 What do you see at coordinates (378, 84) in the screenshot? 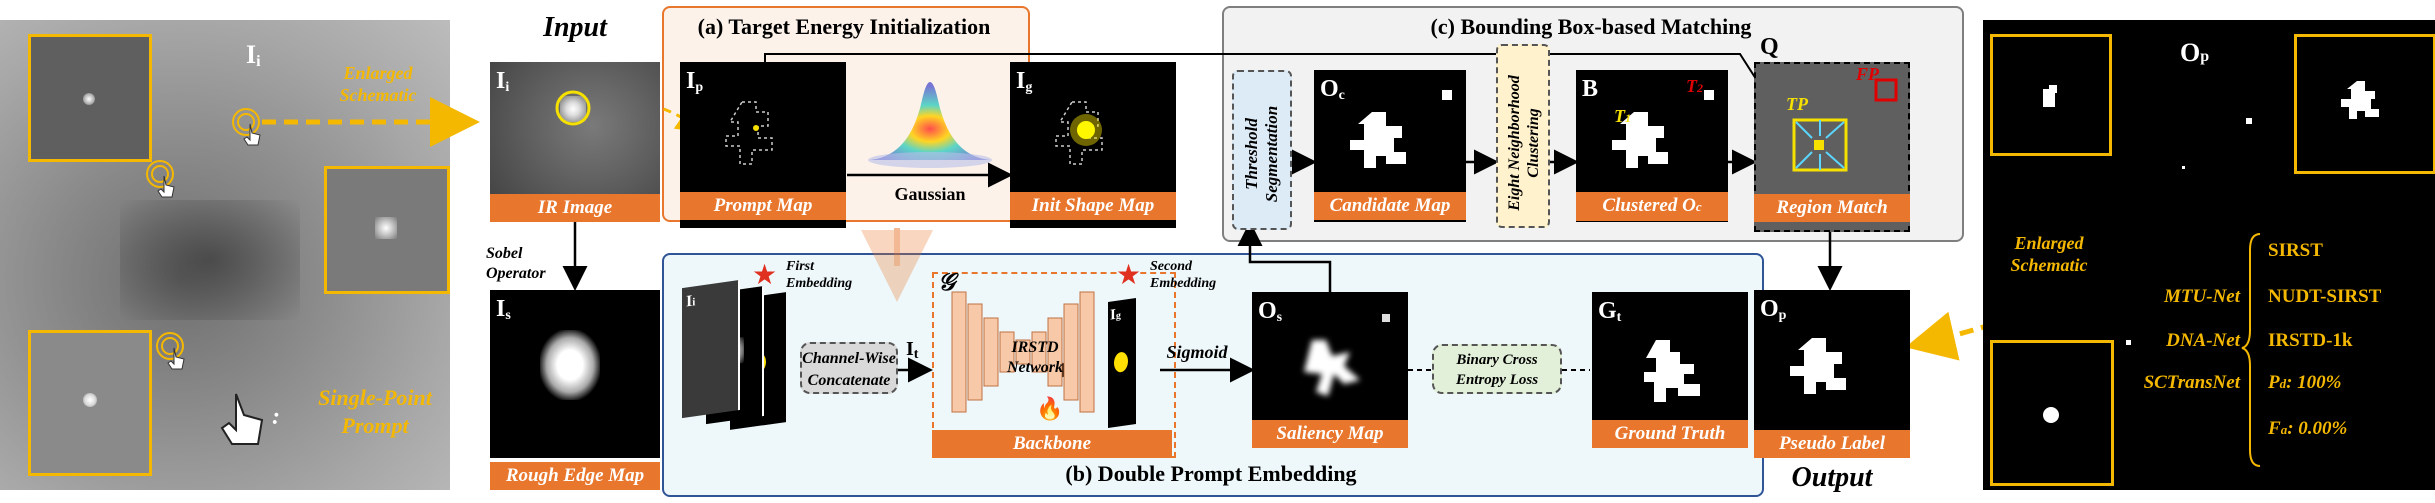
I see `left-enlarged-schematic: Enlarged Schematic` at bounding box center [378, 84].